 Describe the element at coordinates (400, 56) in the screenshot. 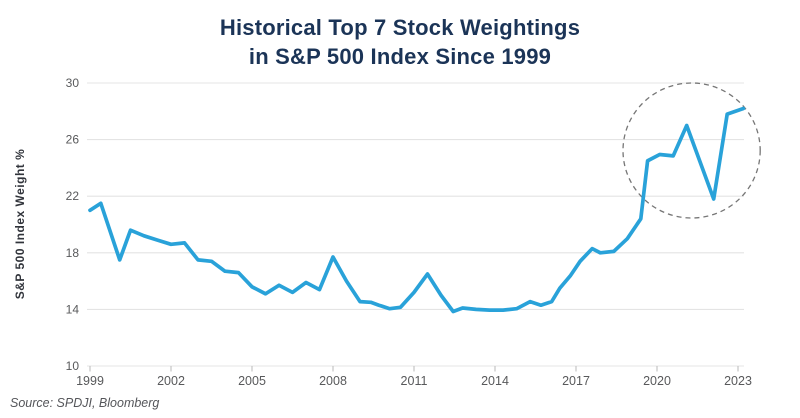

I see `chart-title-line2: in S&P 500 Index Since 1999` at that location.